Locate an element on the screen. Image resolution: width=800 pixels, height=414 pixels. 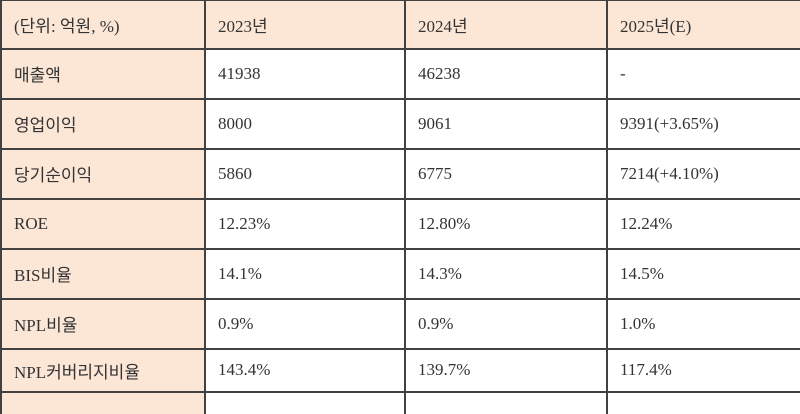
table-row: NPL비율 0.9% 0.9% 1.0% is located at coordinates (400, 323).